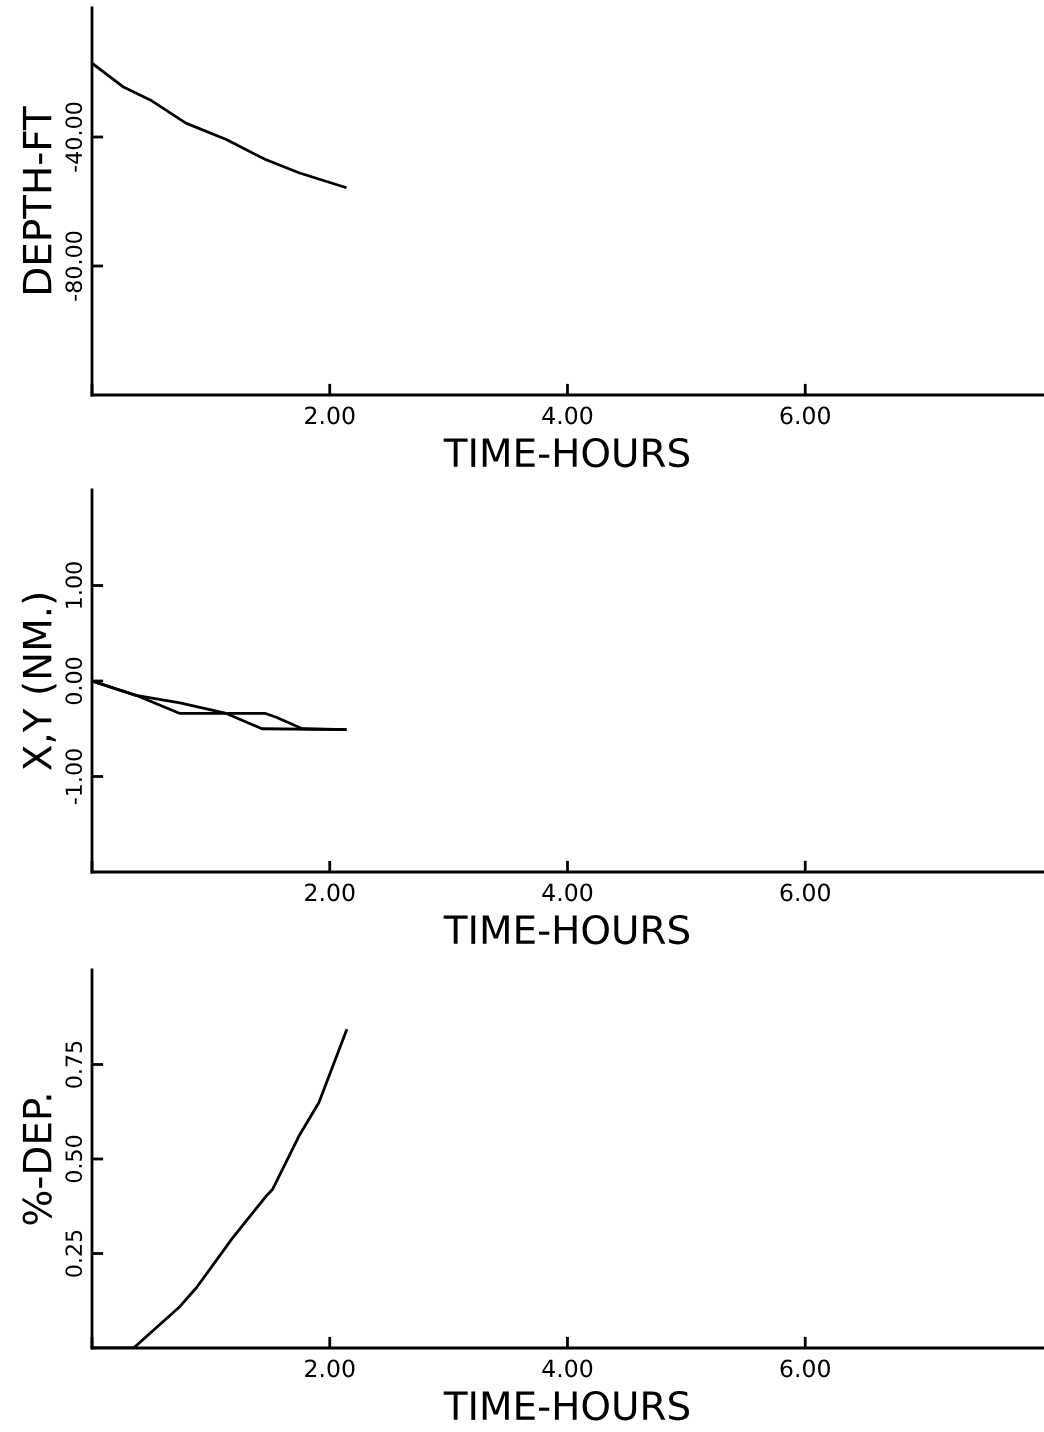  I want to click on y-tick-label: 0.25, so click(74, 1253).